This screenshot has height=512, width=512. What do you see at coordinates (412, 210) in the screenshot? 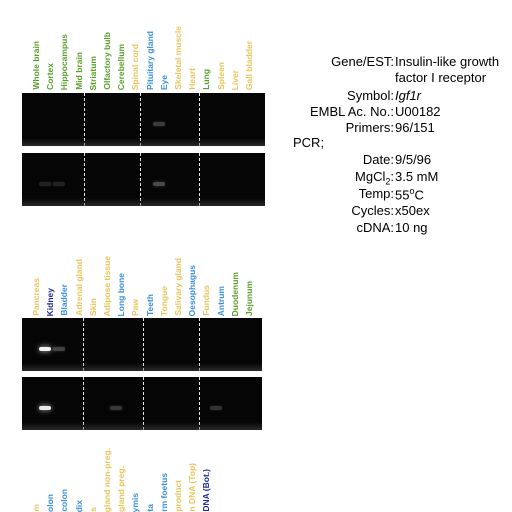
I see `cycles-value: x50ex` at bounding box center [412, 210].